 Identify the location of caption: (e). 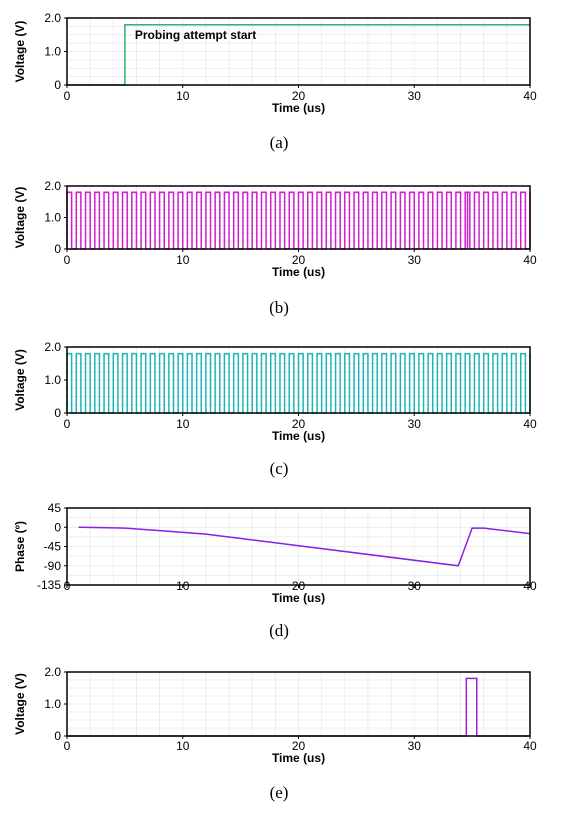
(279, 792).